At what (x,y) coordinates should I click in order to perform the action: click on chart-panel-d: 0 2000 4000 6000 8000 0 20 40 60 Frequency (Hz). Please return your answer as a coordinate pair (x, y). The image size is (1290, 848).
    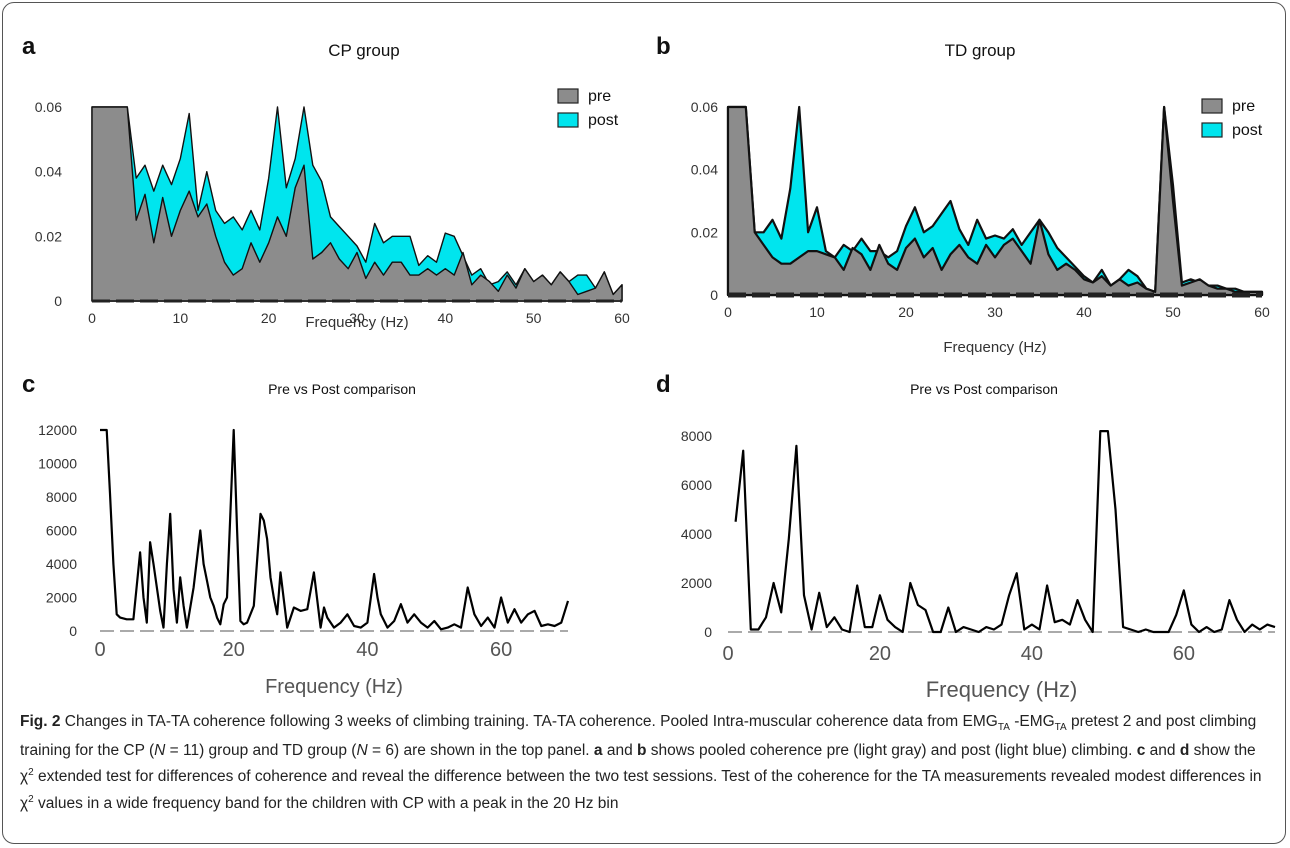
    Looking at the image, I should click on (978, 565).